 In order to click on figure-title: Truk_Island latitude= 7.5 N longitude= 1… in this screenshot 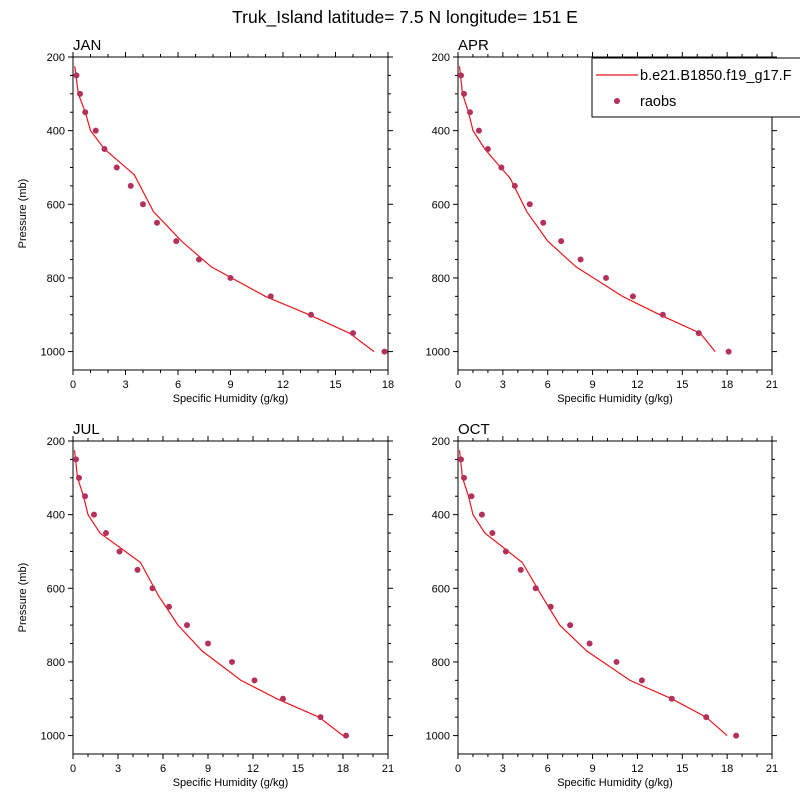, I will do `click(405, 17)`.